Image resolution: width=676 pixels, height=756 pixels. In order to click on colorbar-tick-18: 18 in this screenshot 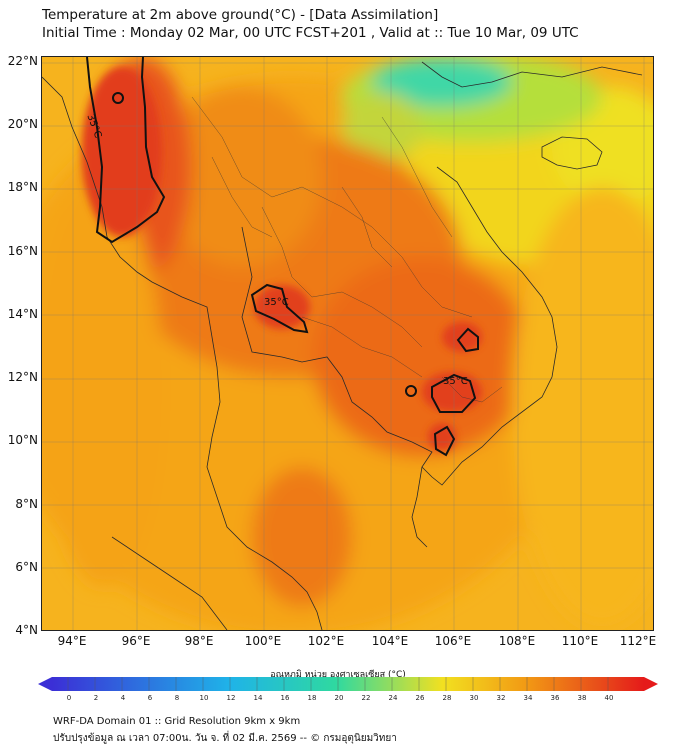, I will do `click(312, 698)`.